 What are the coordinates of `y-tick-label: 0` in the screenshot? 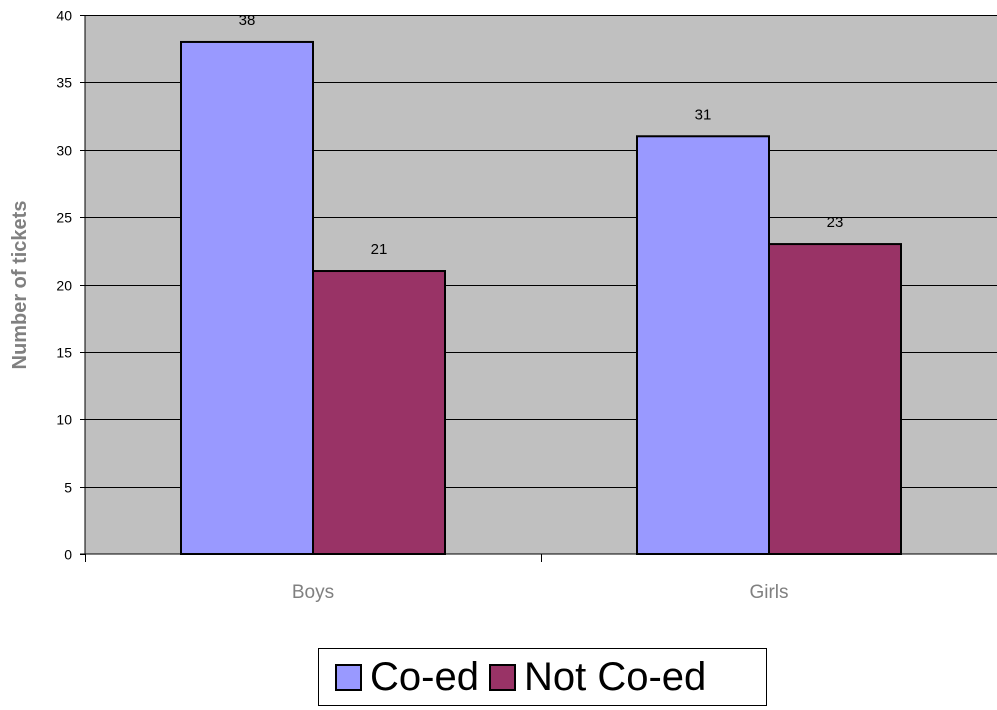 It's located at (68, 555).